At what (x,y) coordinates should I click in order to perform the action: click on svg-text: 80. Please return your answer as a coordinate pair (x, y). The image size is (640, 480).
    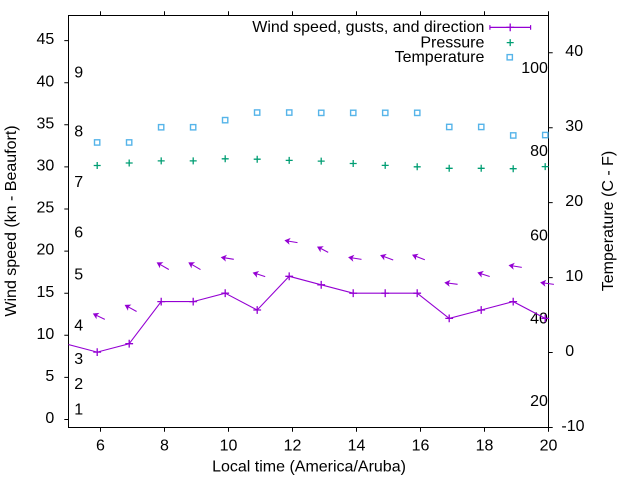
    Looking at the image, I should click on (539, 151).